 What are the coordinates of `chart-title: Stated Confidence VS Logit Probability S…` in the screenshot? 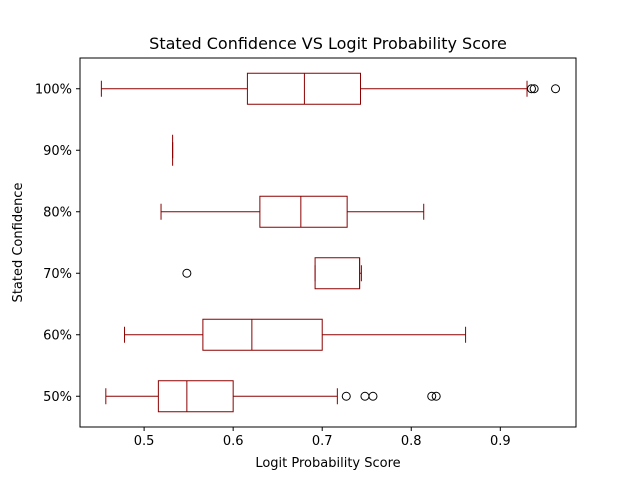 It's located at (328, 43).